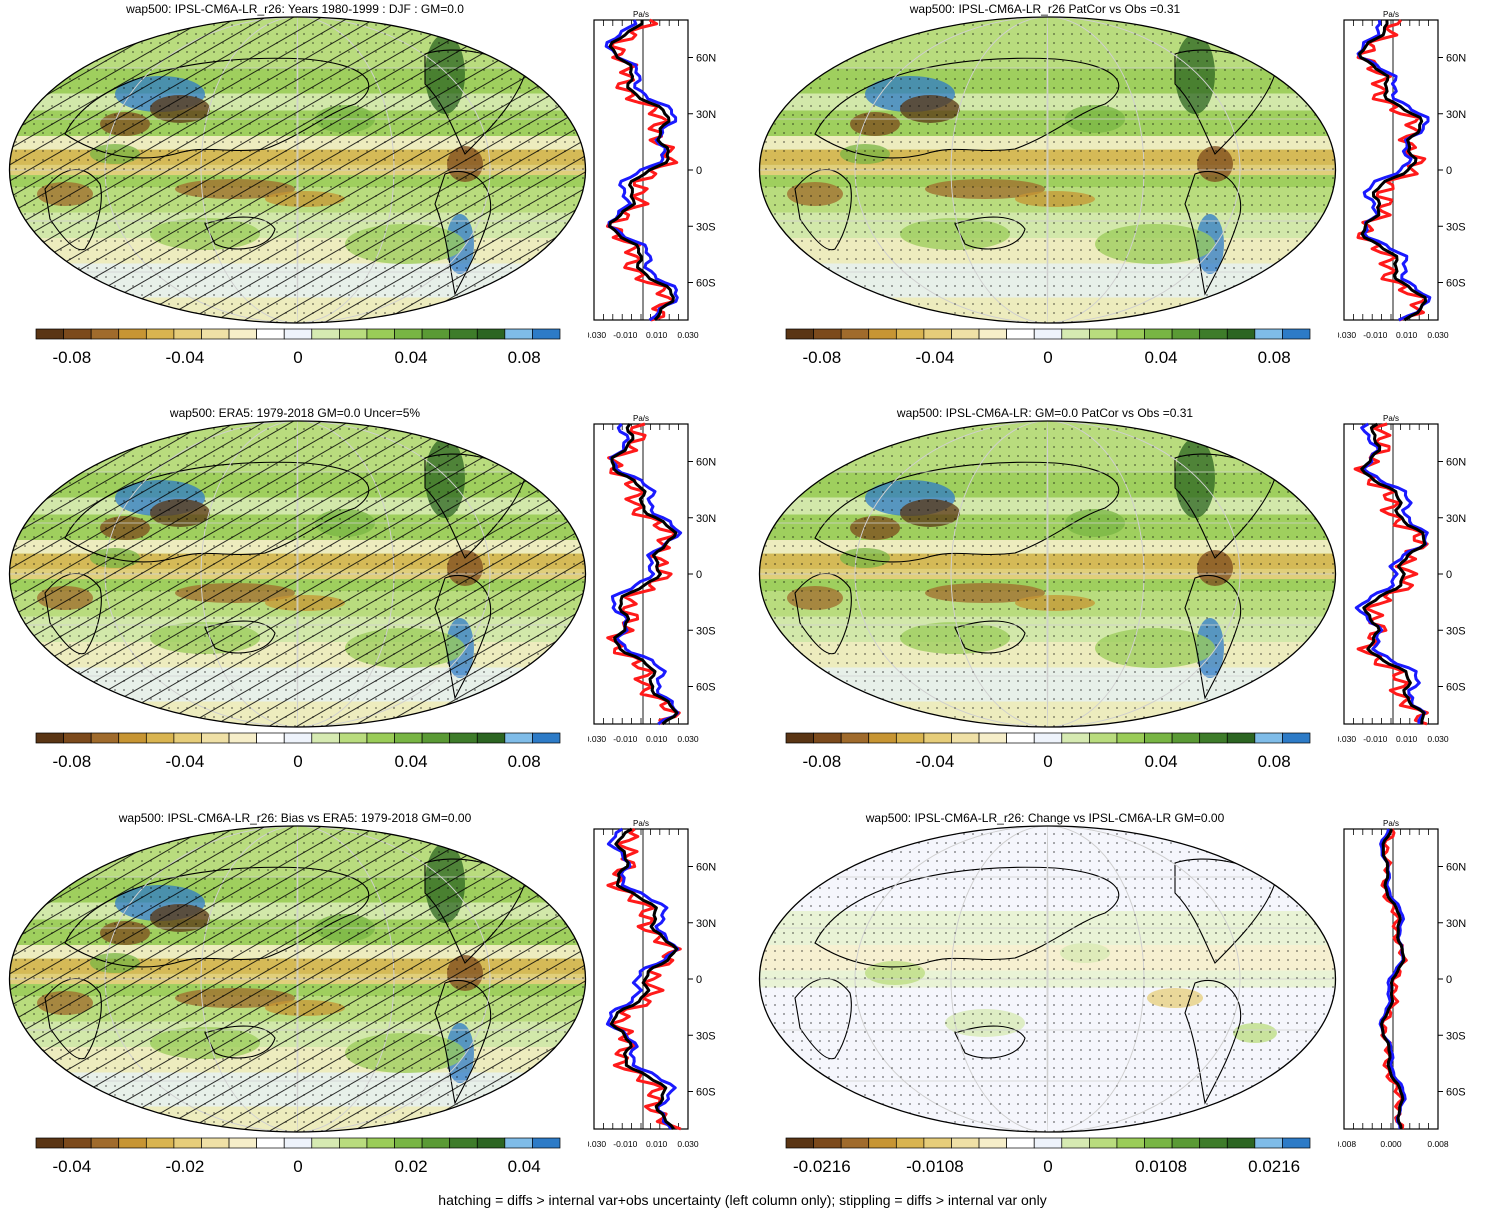  I want to click on zonal-profile: Pa/s 60N 30N 0 30S 60S -0.008 0.000 0.008, so click(1402, 984).